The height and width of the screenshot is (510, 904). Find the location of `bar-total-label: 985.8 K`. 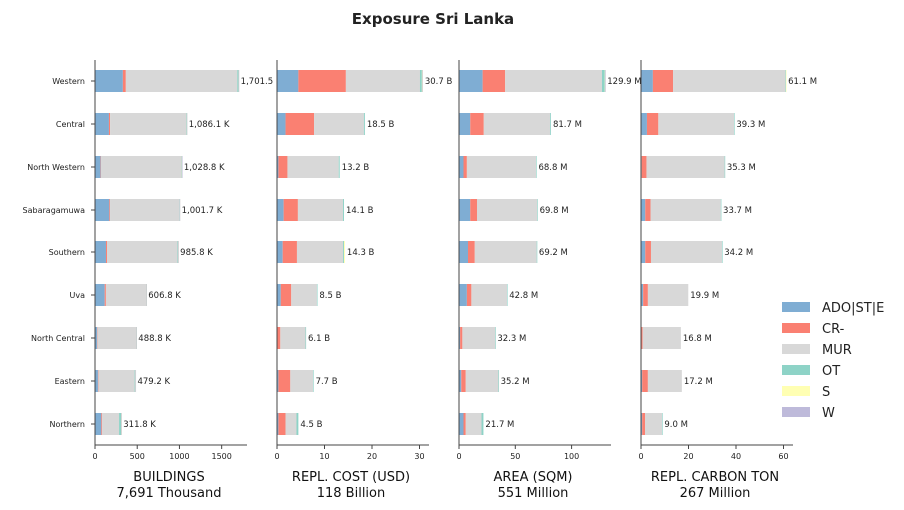

bar-total-label: 985.8 K is located at coordinates (196, 253).